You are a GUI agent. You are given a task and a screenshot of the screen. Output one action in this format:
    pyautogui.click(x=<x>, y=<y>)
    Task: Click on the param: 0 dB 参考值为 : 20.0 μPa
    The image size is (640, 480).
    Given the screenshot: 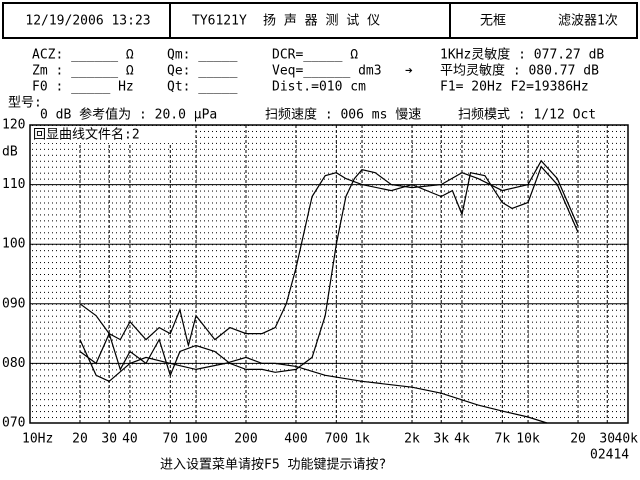 What is the action you would take?
    pyautogui.click(x=128, y=115)
    